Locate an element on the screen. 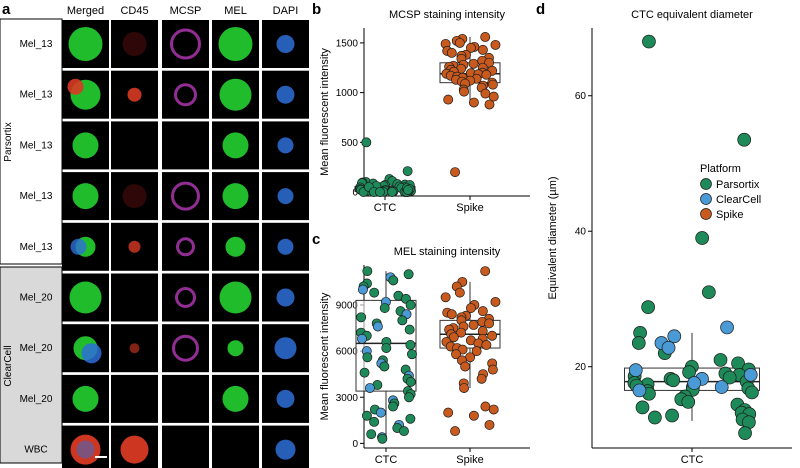 The width and height of the screenshot is (800, 468). legend-label: ClearCell is located at coordinates (738, 200).